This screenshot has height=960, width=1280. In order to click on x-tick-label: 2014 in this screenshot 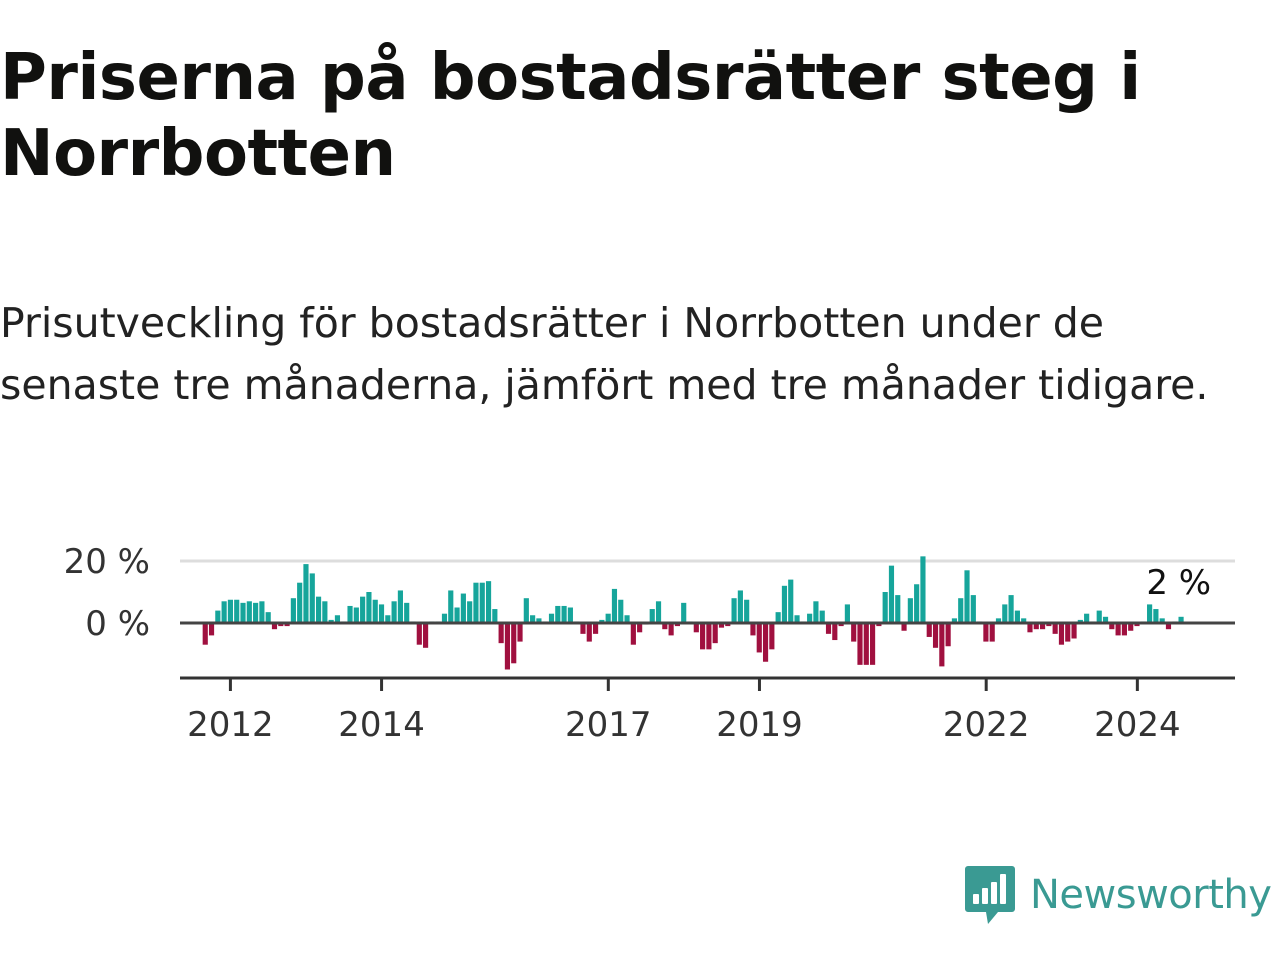, I will do `click(381, 725)`.